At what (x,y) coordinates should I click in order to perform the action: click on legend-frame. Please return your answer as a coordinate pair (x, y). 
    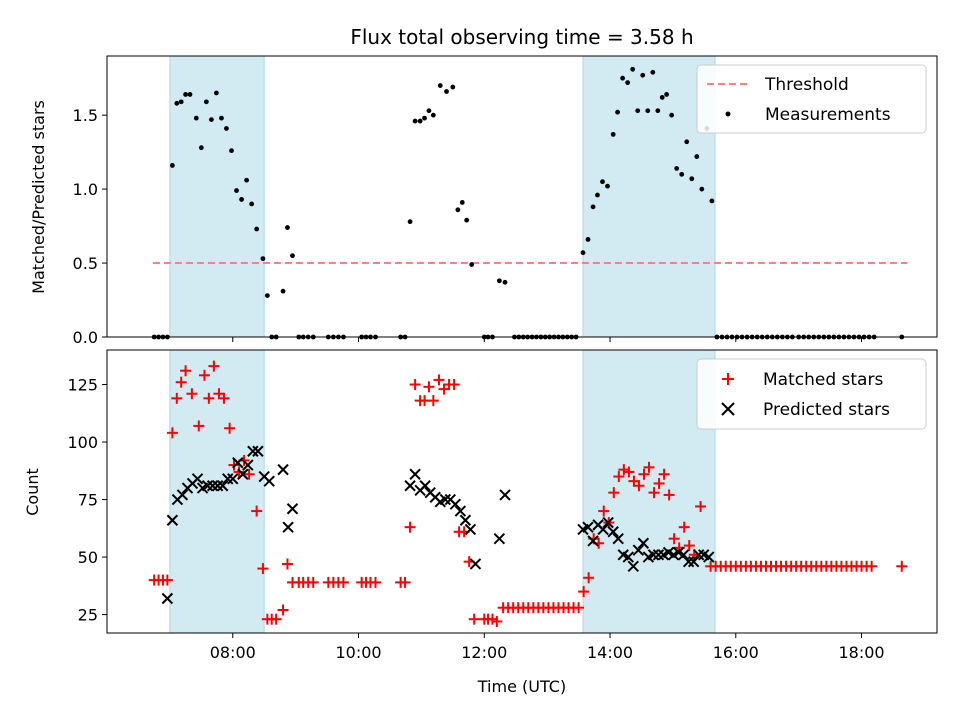
    Looking at the image, I should click on (811, 99).